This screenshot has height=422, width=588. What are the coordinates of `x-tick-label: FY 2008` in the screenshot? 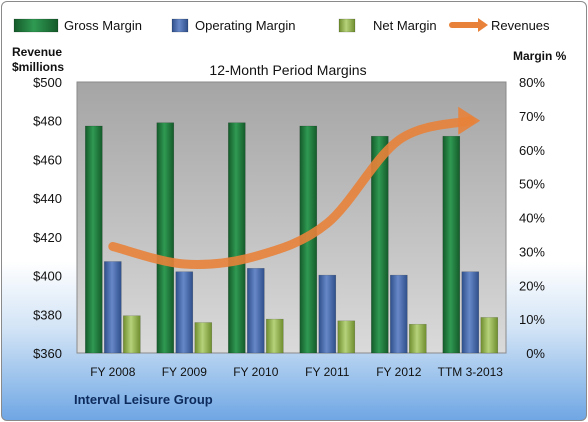 It's located at (112, 372).